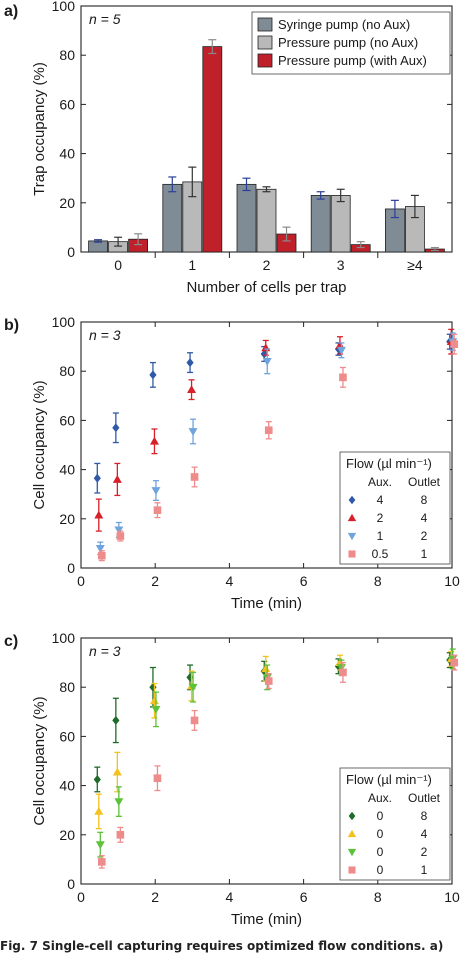 This screenshot has width=474, height=954. Describe the element at coordinates (266, 287) in the screenshot. I see `x-axis-label: Number of cells per trap` at that location.